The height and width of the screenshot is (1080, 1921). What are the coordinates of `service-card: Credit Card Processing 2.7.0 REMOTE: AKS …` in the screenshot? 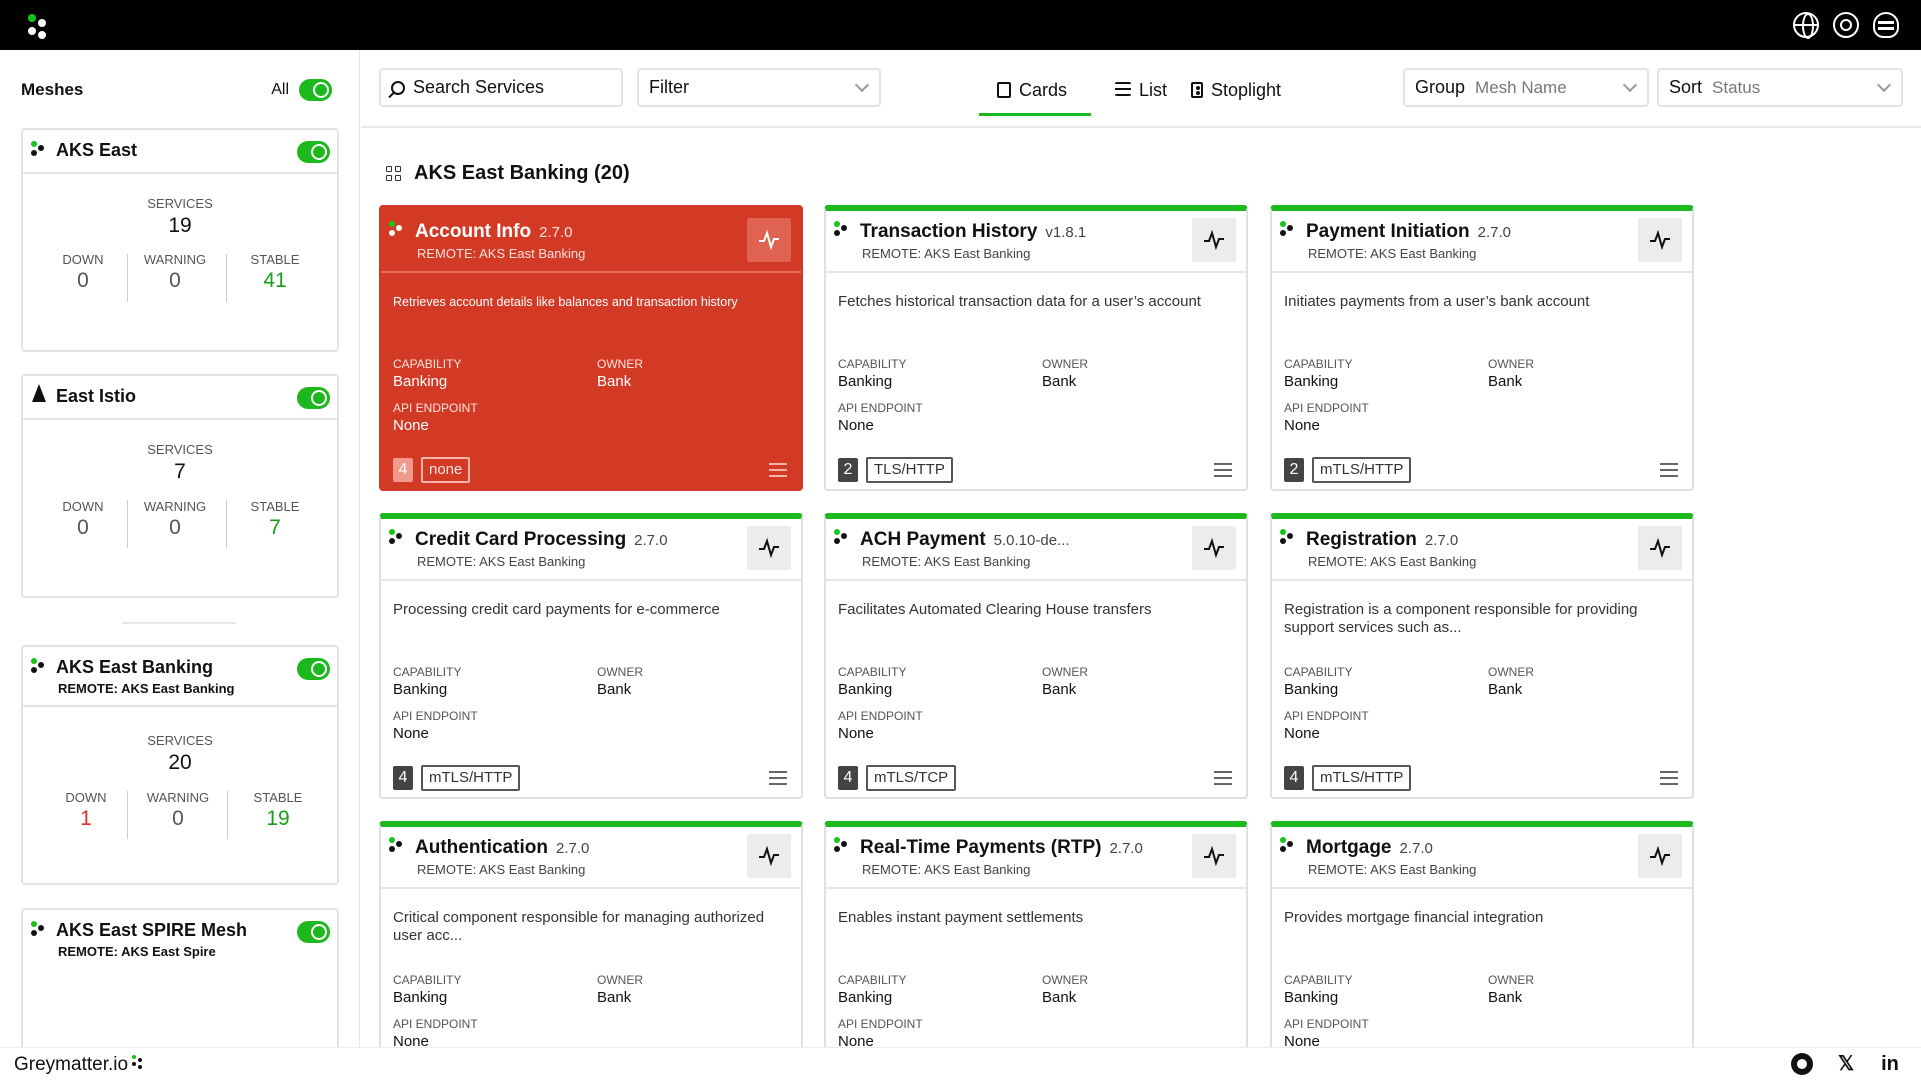 It's located at (591, 656).